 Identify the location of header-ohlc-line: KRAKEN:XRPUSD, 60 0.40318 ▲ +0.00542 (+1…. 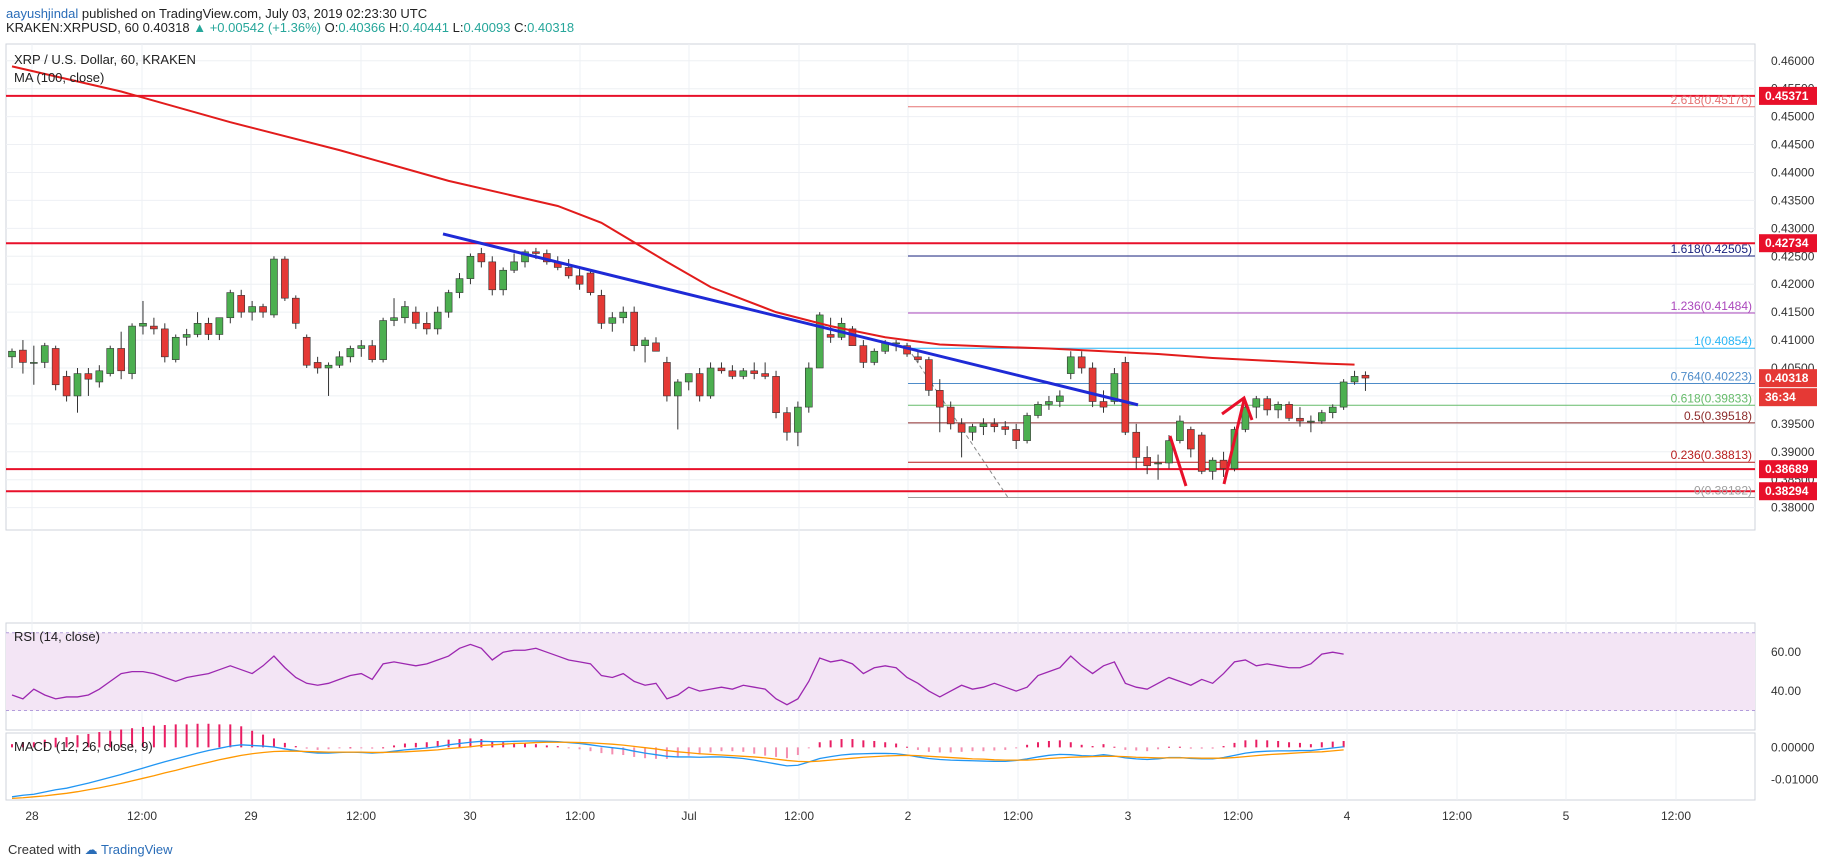
(290, 27).